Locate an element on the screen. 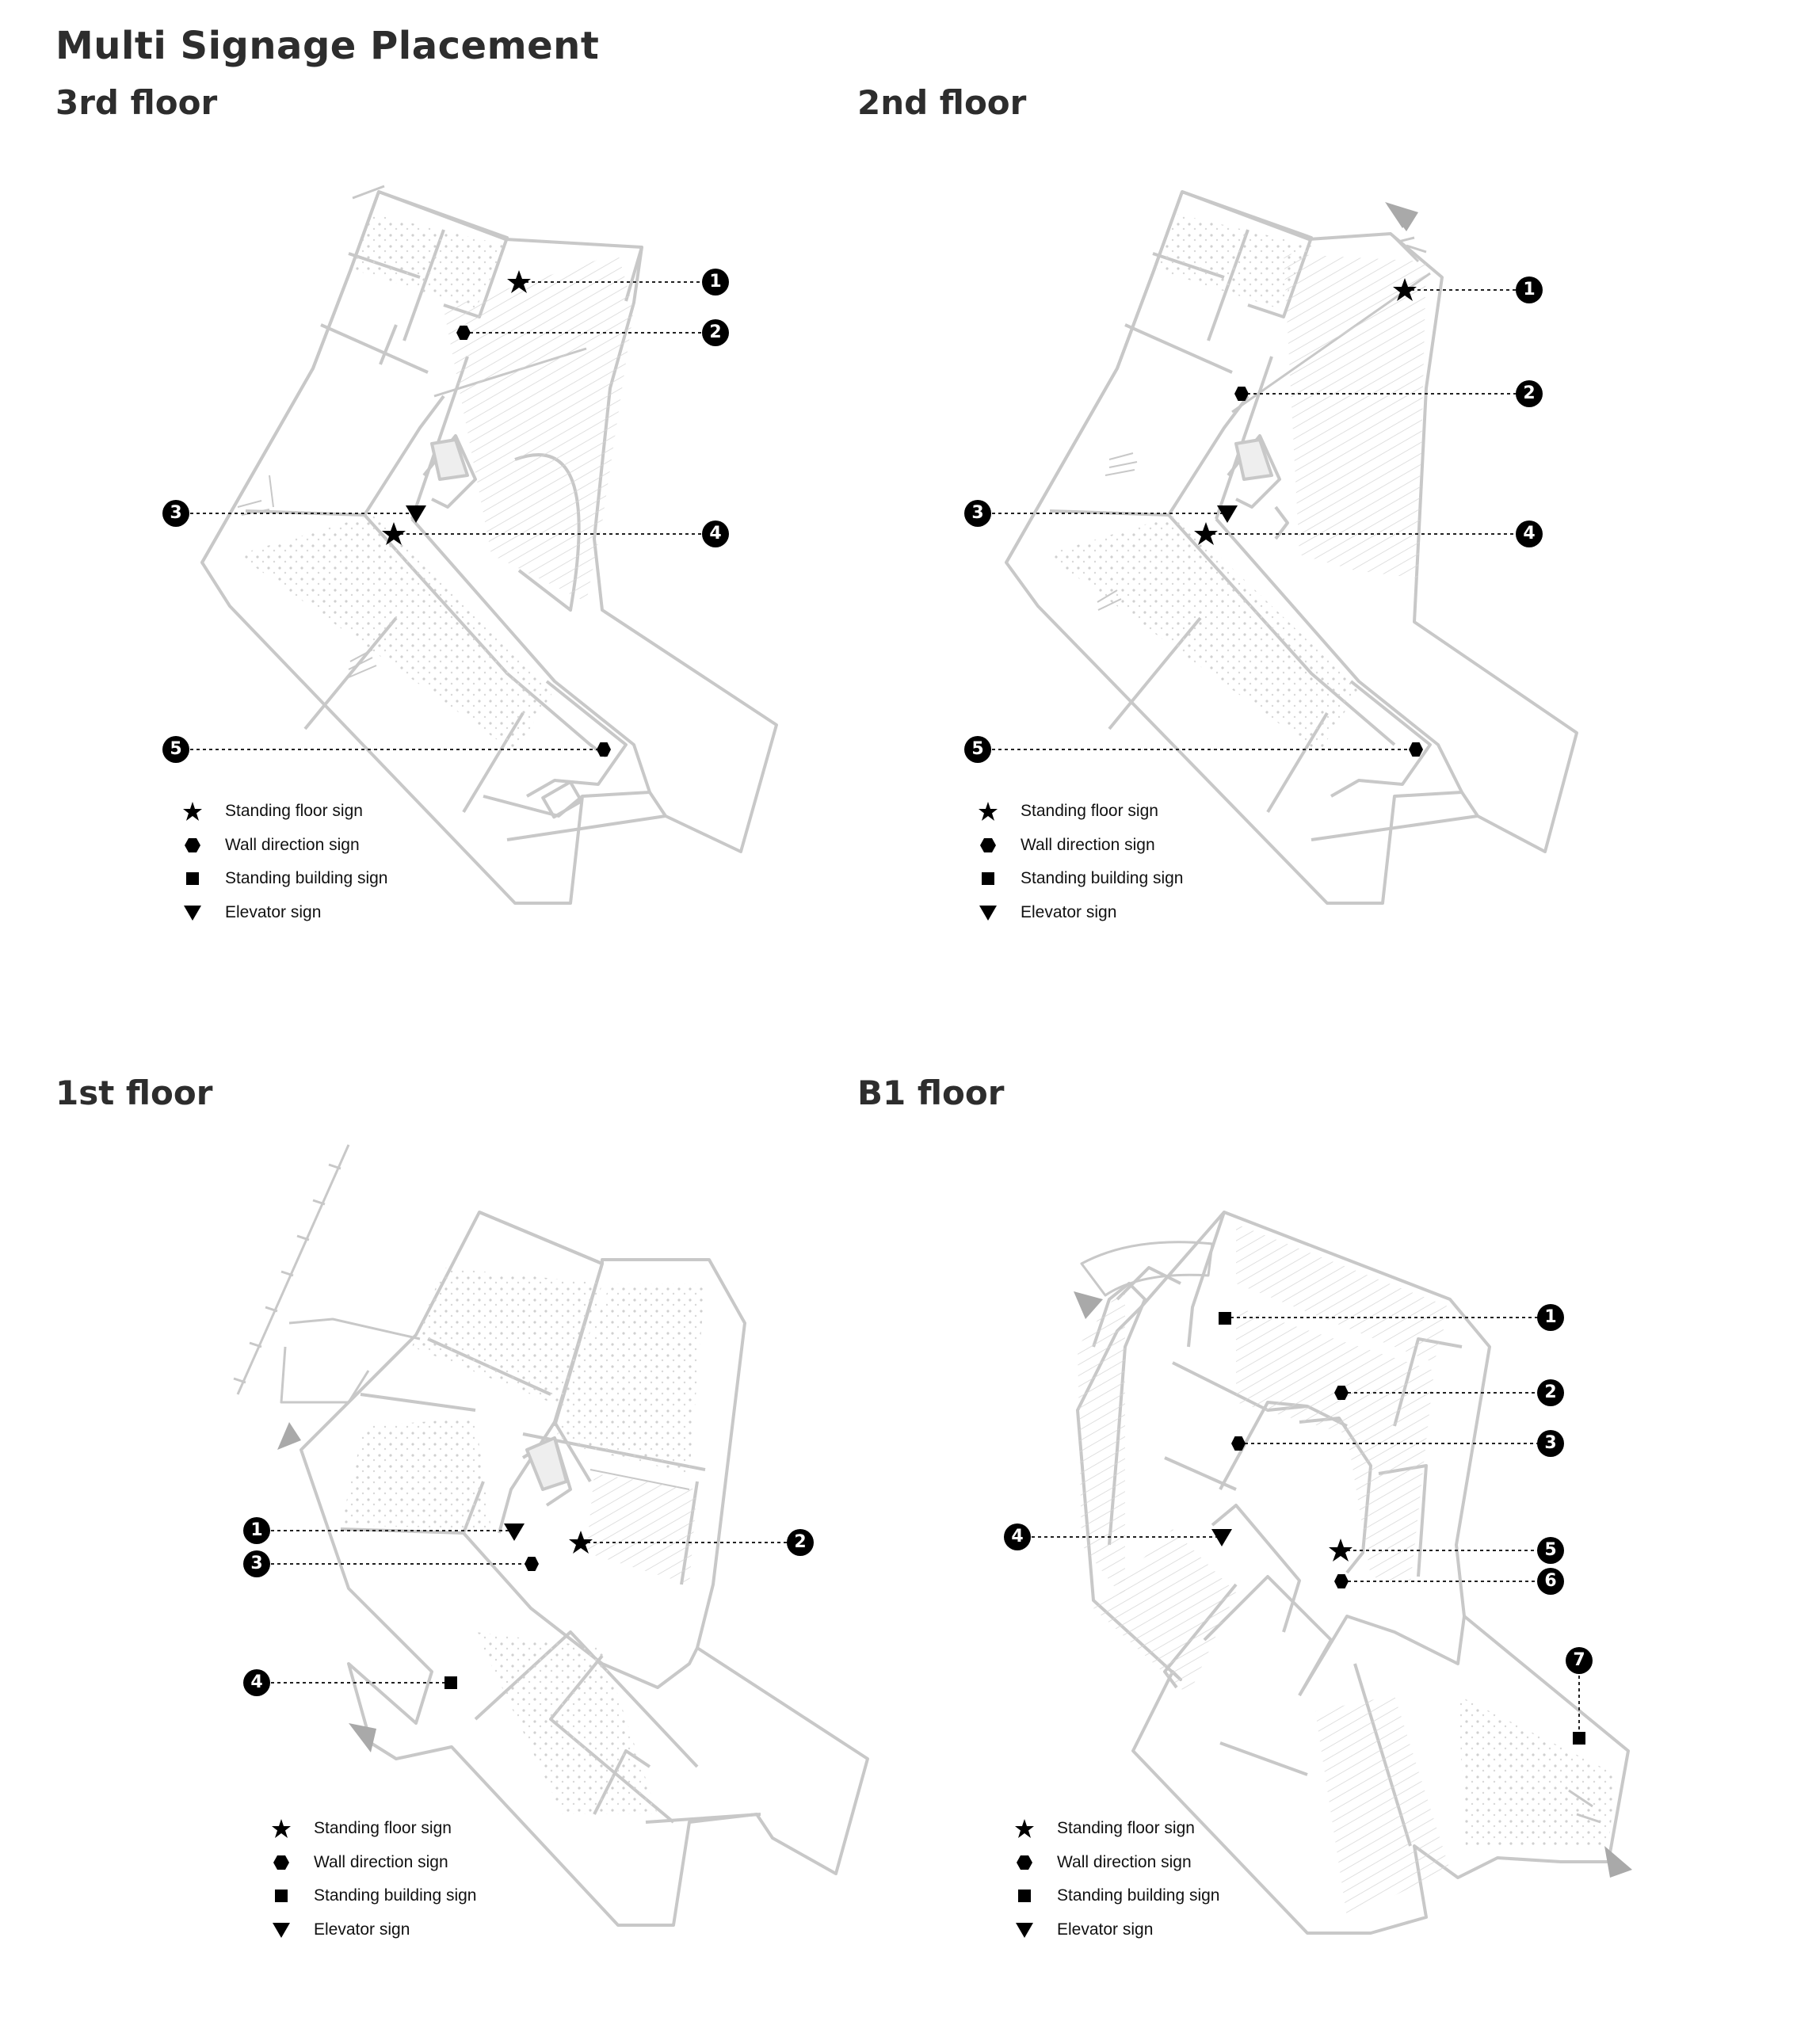 This screenshot has height=2044, width=1797. markers-b1-floor is located at coordinates (1398, 1529).